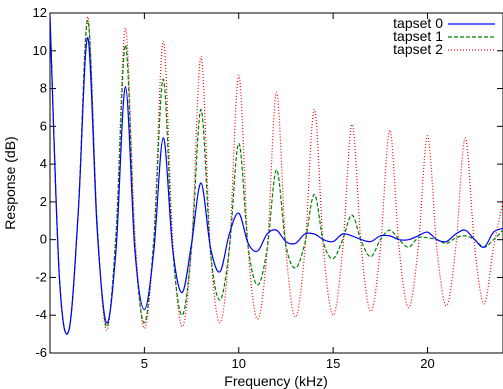 This screenshot has height=389, width=503. Describe the element at coordinates (10, 182) in the screenshot. I see `y-axis-label: Response (dB)` at that location.